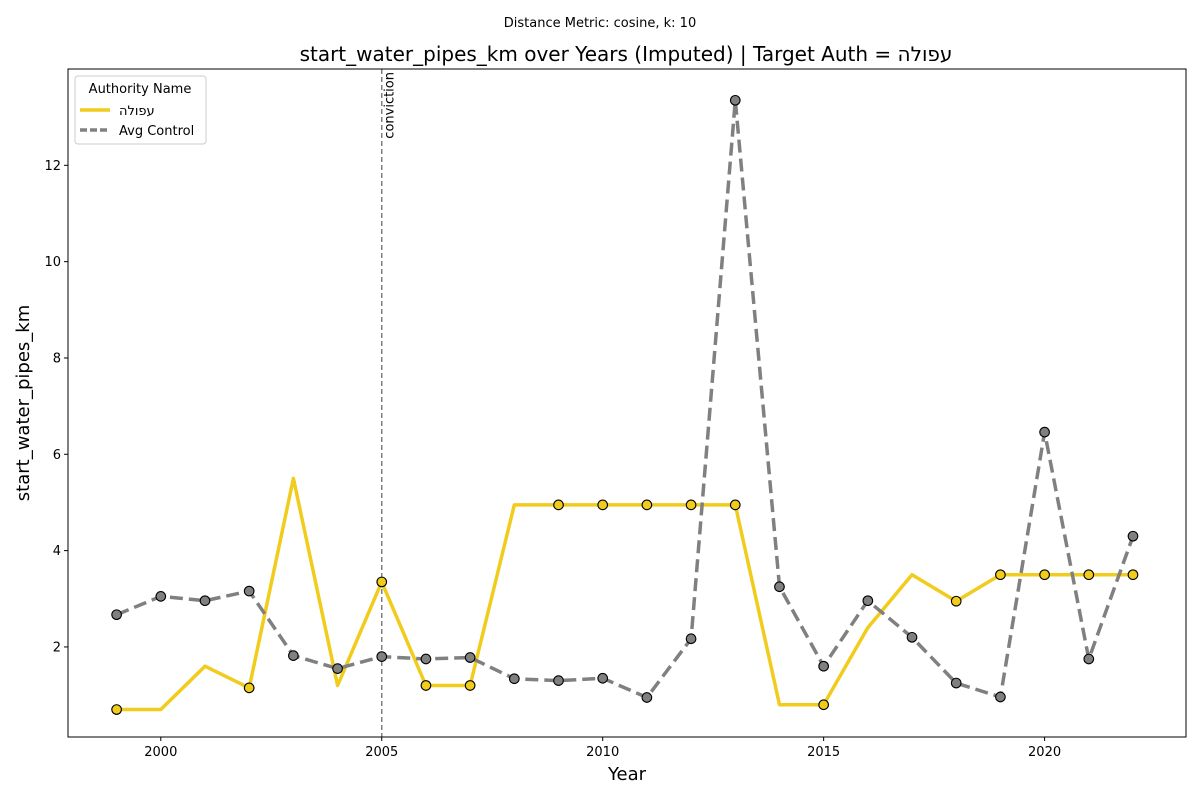 The width and height of the screenshot is (1200, 800). I want to click on x-tick-label: 2010, so click(602, 752).